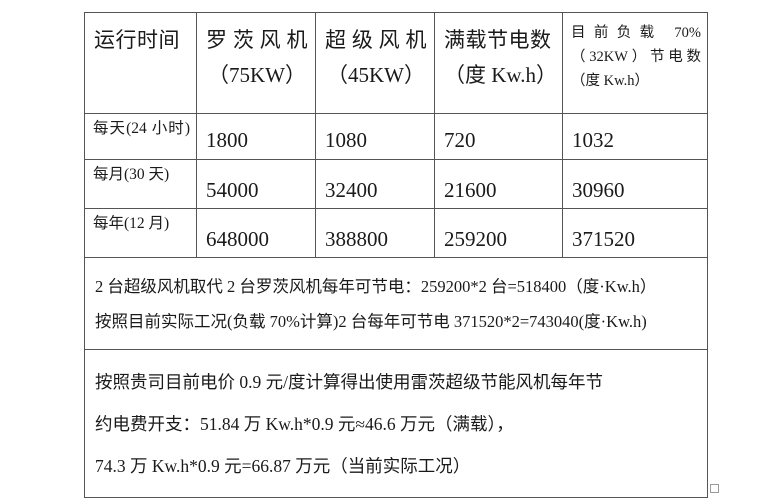 This screenshot has height=500, width=780. Describe the element at coordinates (636, 33) in the screenshot. I see `column-title-load70-line1: 目前负载 70%` at that location.